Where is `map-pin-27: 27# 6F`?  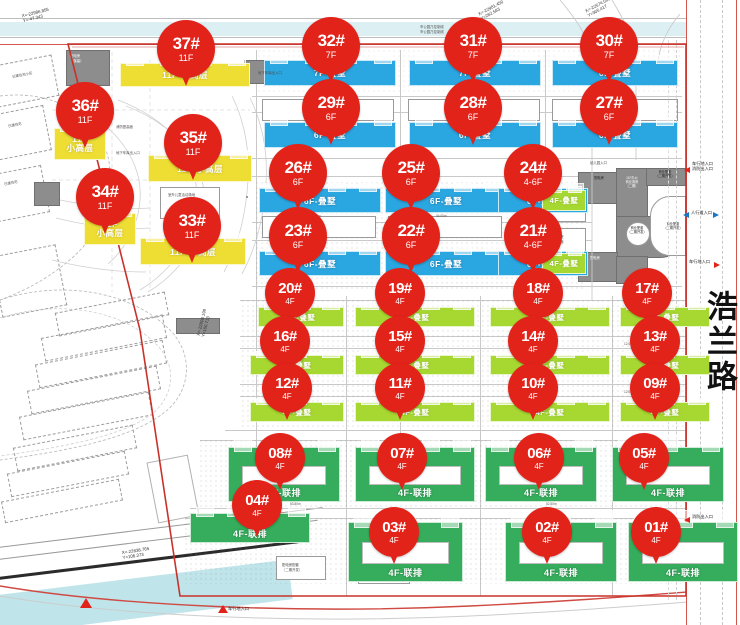
map-pin-27: 27# 6F is located at coordinates (609, 112).